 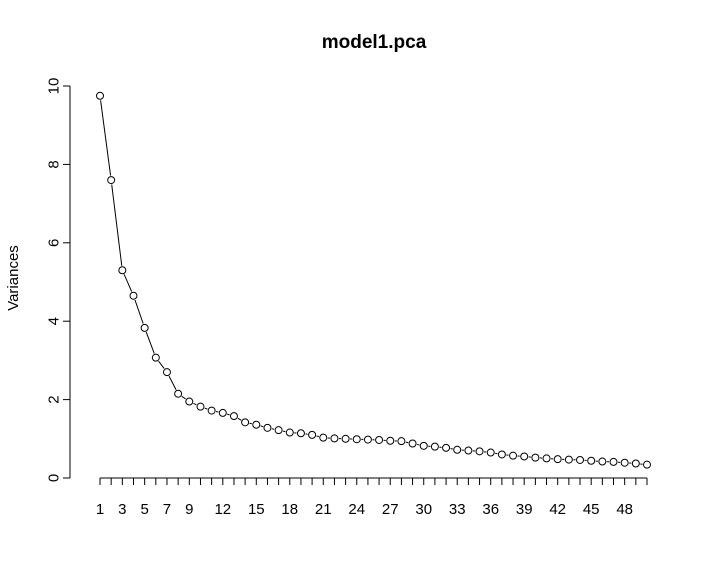 I want to click on chart-title: model1.pca, so click(x=374, y=42).